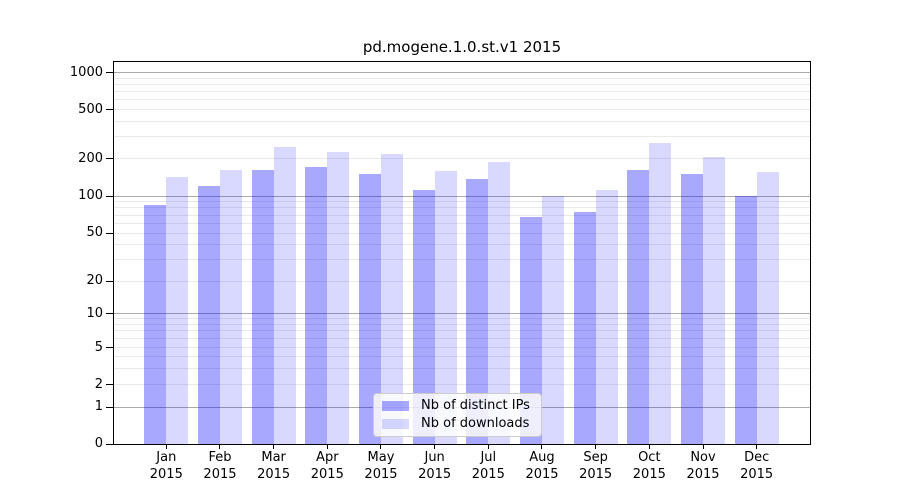  I want to click on x-tick-month: Jul, so click(488, 457).